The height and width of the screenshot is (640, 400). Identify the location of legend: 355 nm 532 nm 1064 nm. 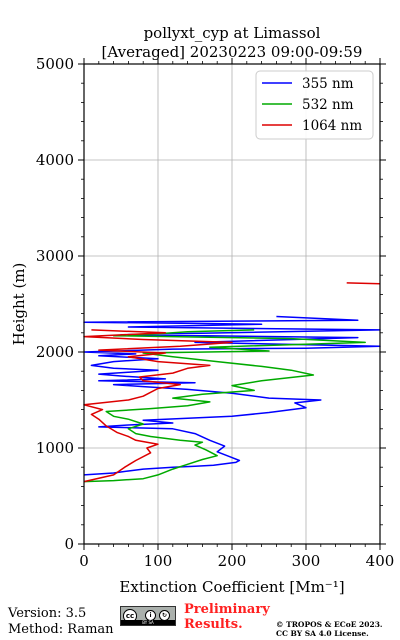
(314, 105).